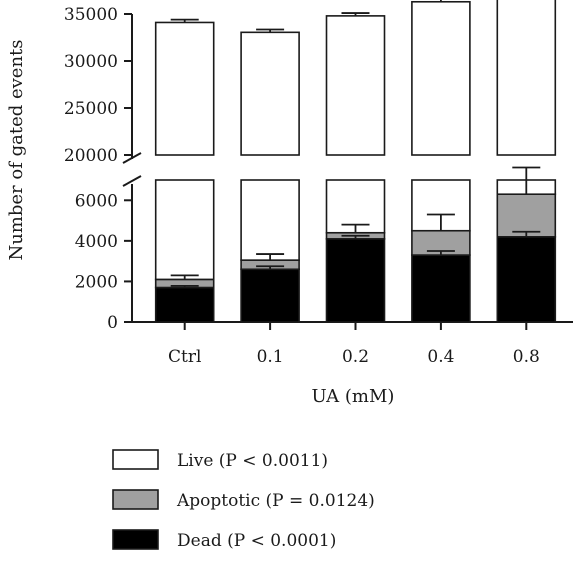 This screenshot has width=583, height=561. I want to click on y-tick-label: 2000, so click(96, 282).